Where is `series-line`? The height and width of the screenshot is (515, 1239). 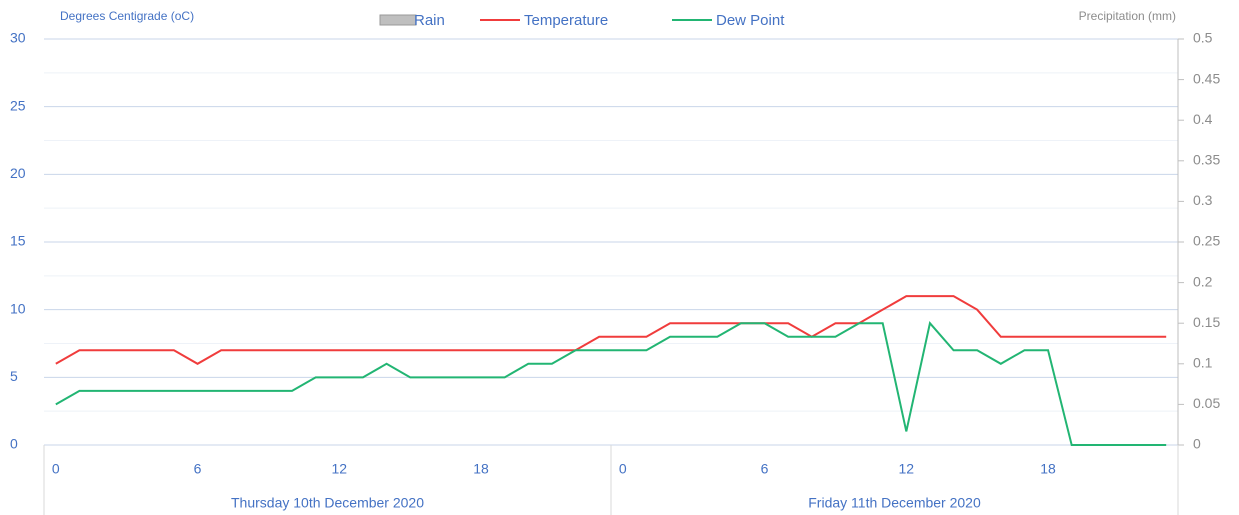 series-line is located at coordinates (611, 330).